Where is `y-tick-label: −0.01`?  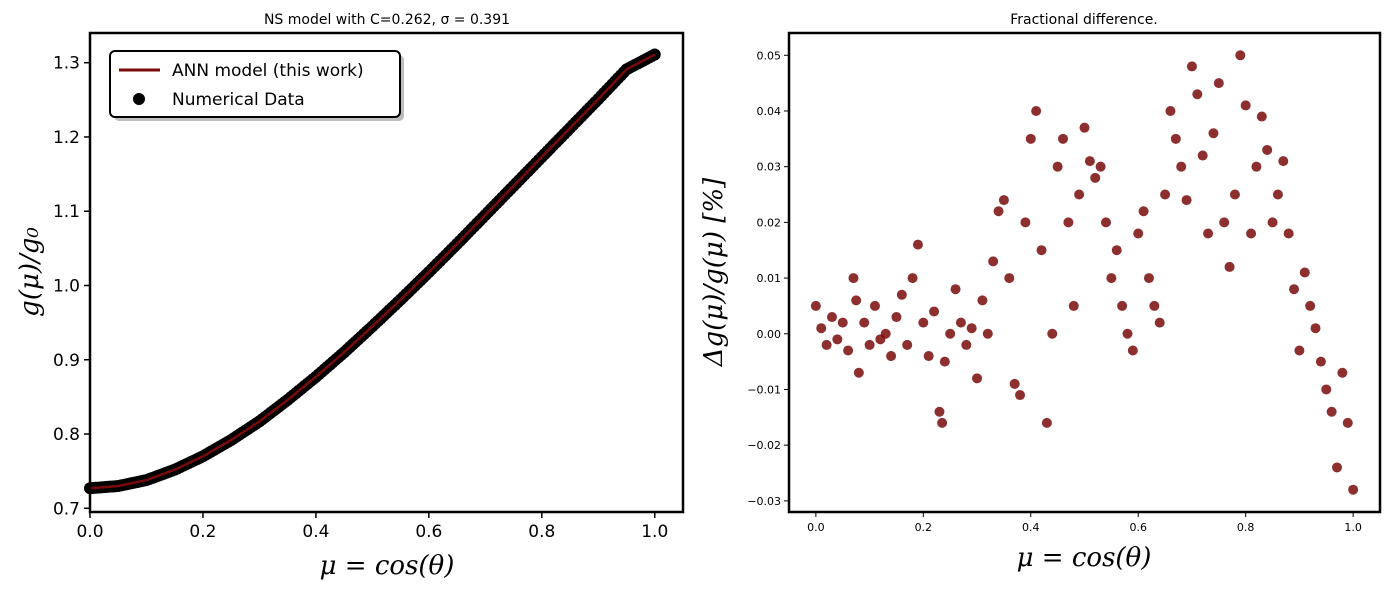 y-tick-label: −0.01 is located at coordinates (764, 389).